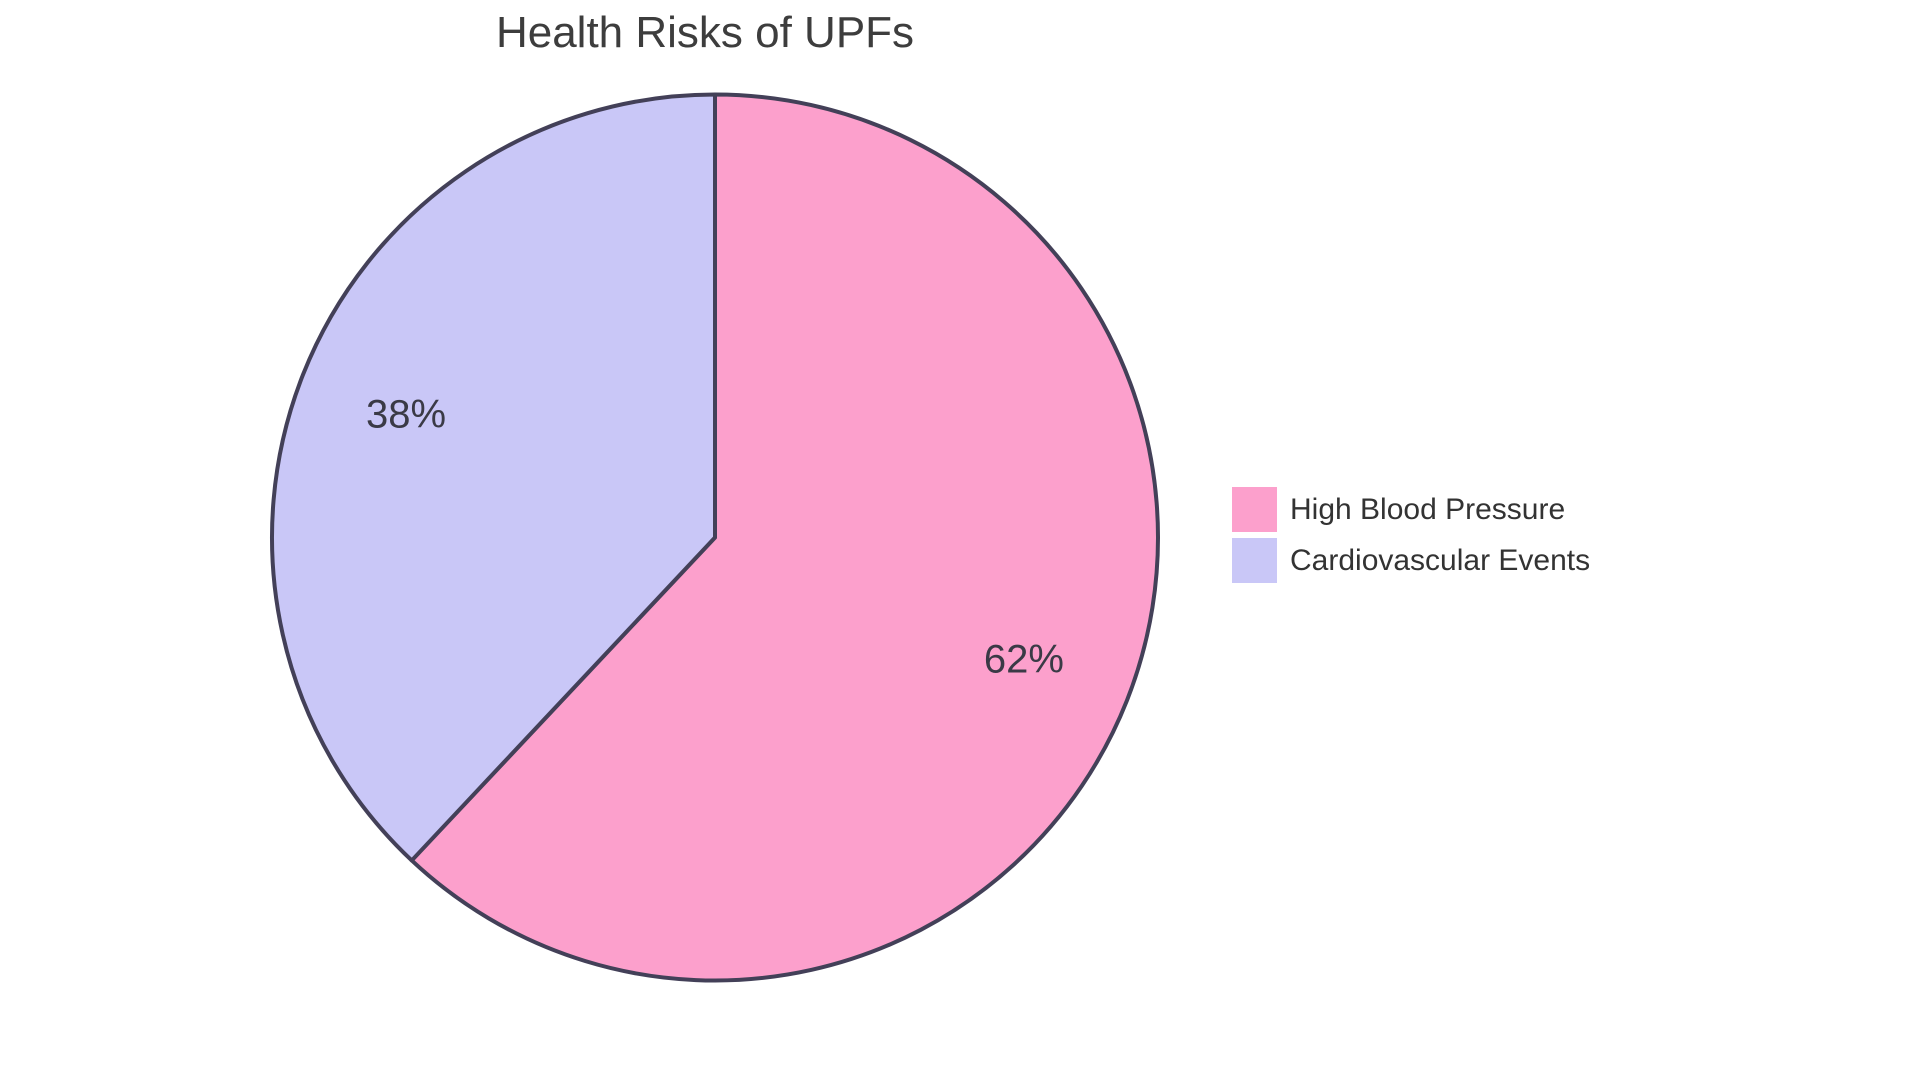  What do you see at coordinates (1254, 560) in the screenshot?
I see `legend-swatch-cardiovascular-events` at bounding box center [1254, 560].